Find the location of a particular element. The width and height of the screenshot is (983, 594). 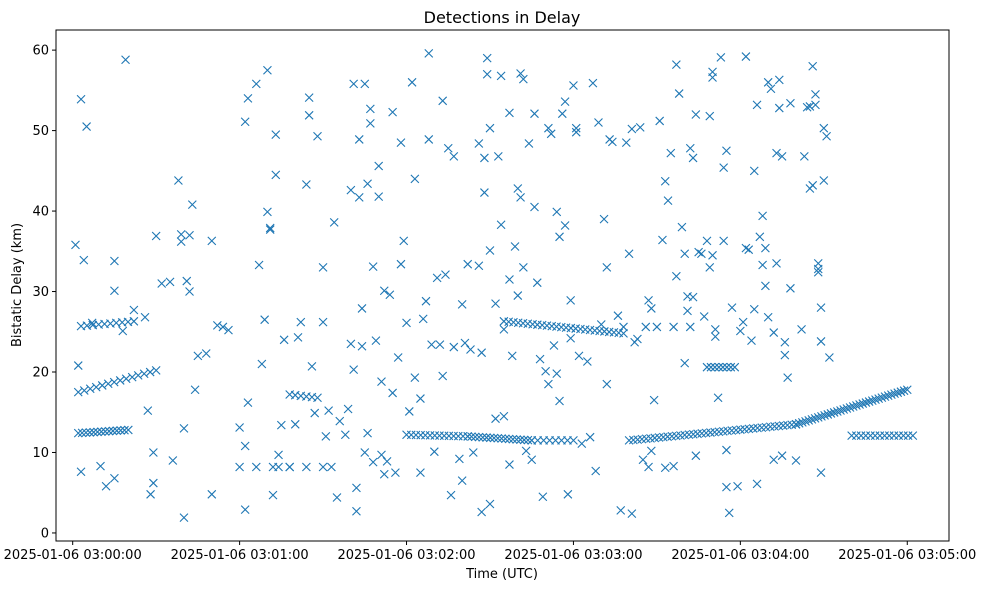

y-tick-label: 20 is located at coordinates (40, 373).